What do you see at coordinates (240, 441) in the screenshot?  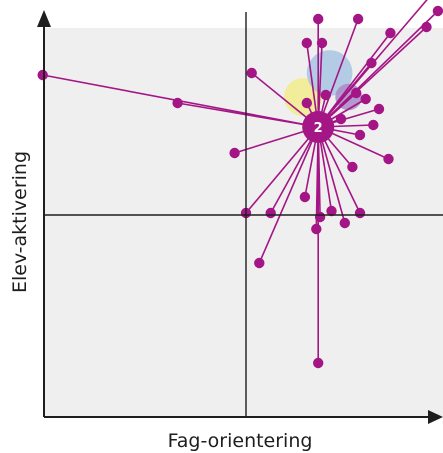 I see `x-axis-title: Fag-orientering` at bounding box center [240, 441].